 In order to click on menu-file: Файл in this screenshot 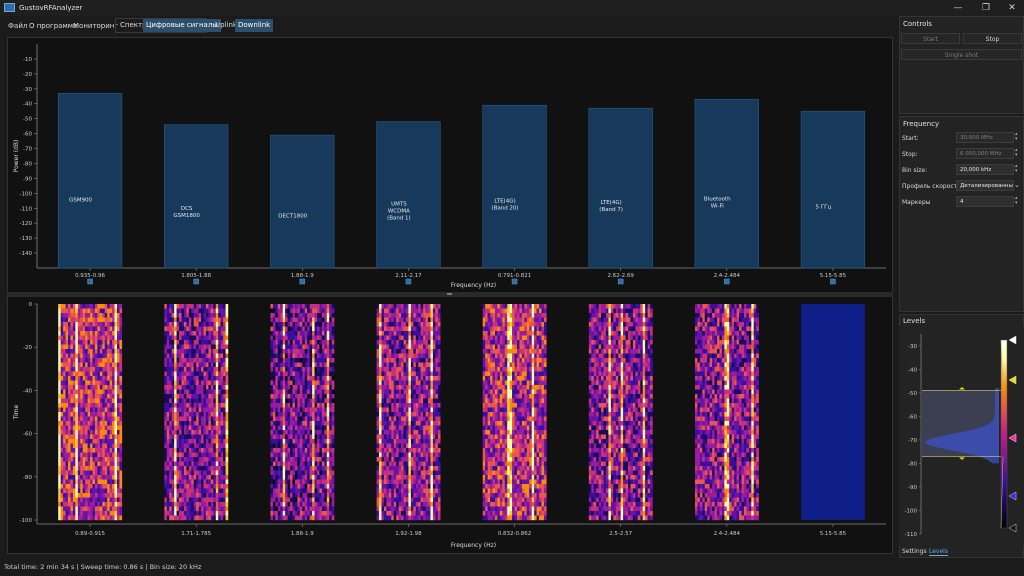, I will do `click(18, 26)`.